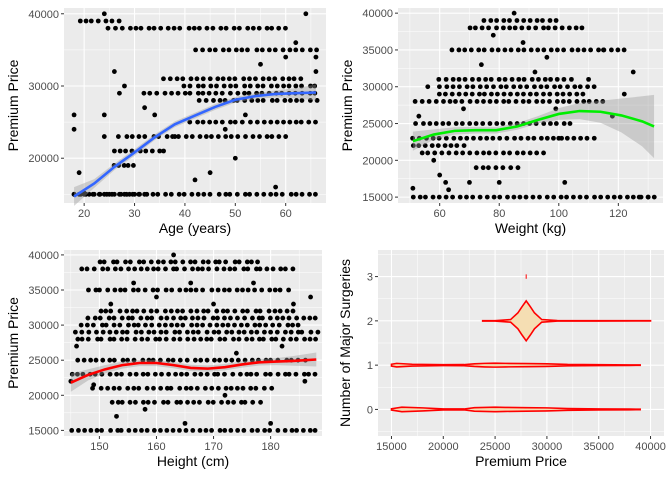  Describe the element at coordinates (391, 447) in the screenshot. I see `x-tick-label: 15000` at that location.